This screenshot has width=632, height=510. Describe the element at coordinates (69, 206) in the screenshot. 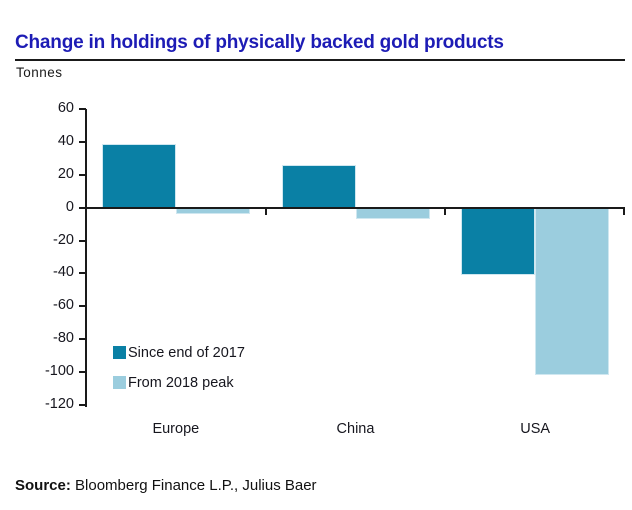

I see `y-tick-label-0: 0` at that location.